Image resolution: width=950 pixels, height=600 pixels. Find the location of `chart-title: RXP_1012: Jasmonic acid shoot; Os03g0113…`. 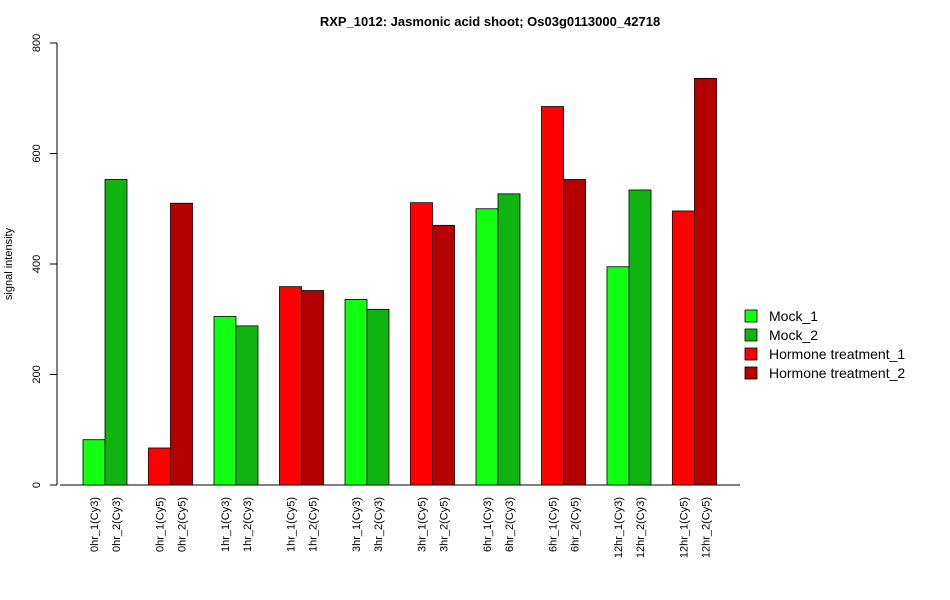

chart-title: RXP_1012: Jasmonic acid shoot; Os03g0113… is located at coordinates (490, 21).